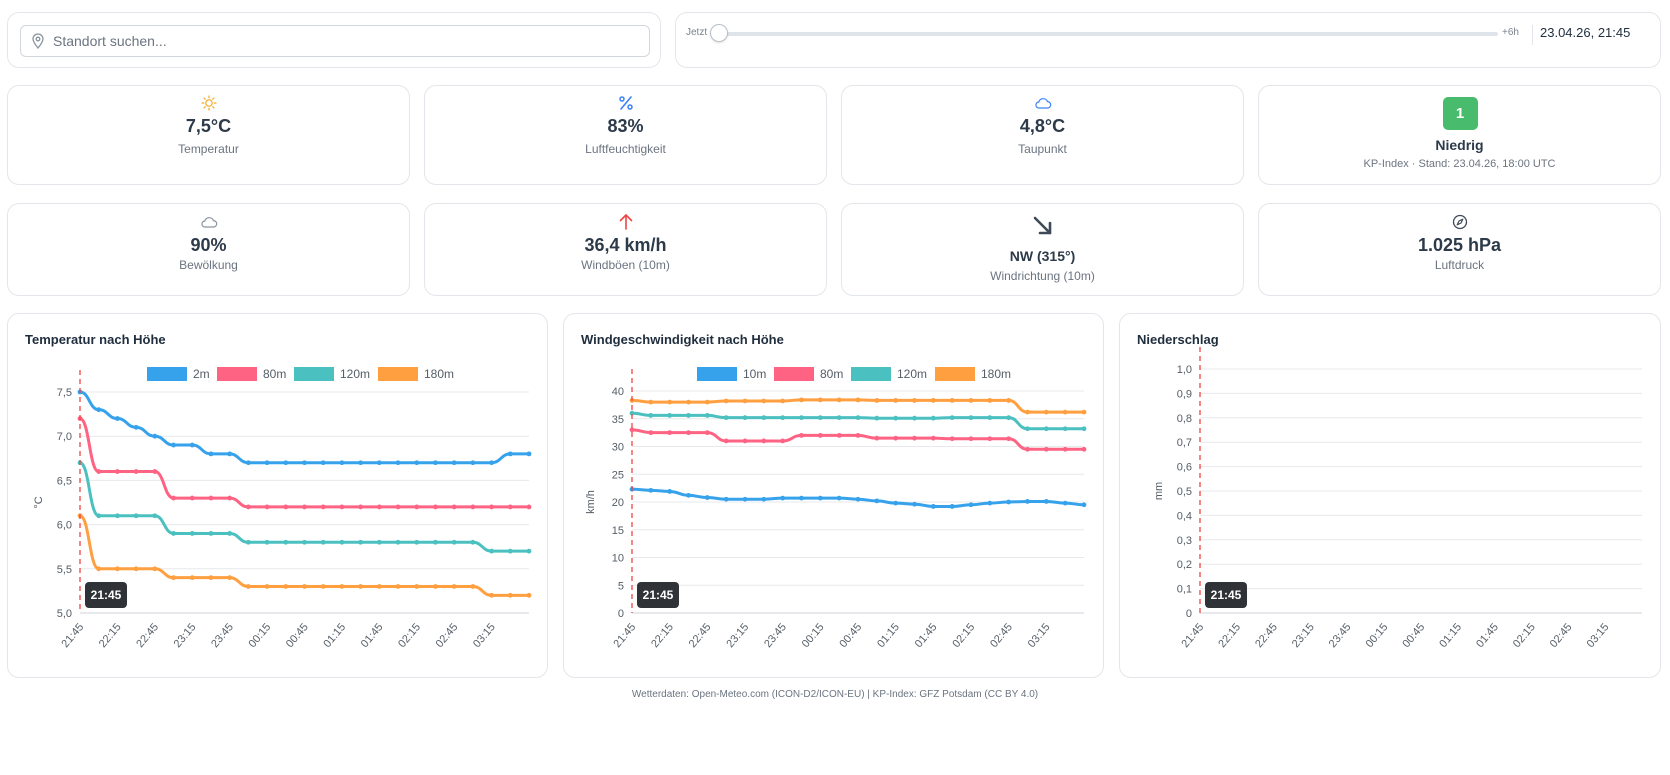 This screenshot has height=775, width=1670. I want to click on legend-label: 10m, so click(754, 374).